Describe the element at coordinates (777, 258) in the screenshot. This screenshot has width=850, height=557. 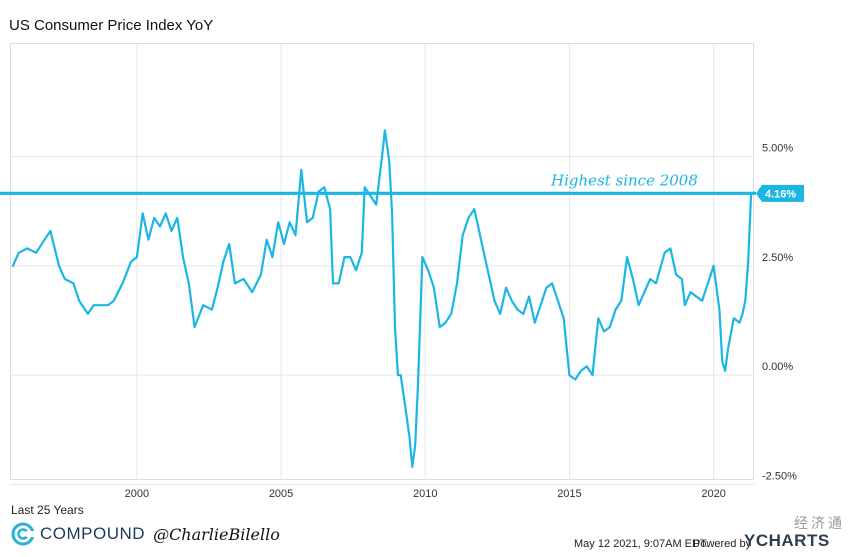
I see `y-tick-label: 2.50%` at that location.